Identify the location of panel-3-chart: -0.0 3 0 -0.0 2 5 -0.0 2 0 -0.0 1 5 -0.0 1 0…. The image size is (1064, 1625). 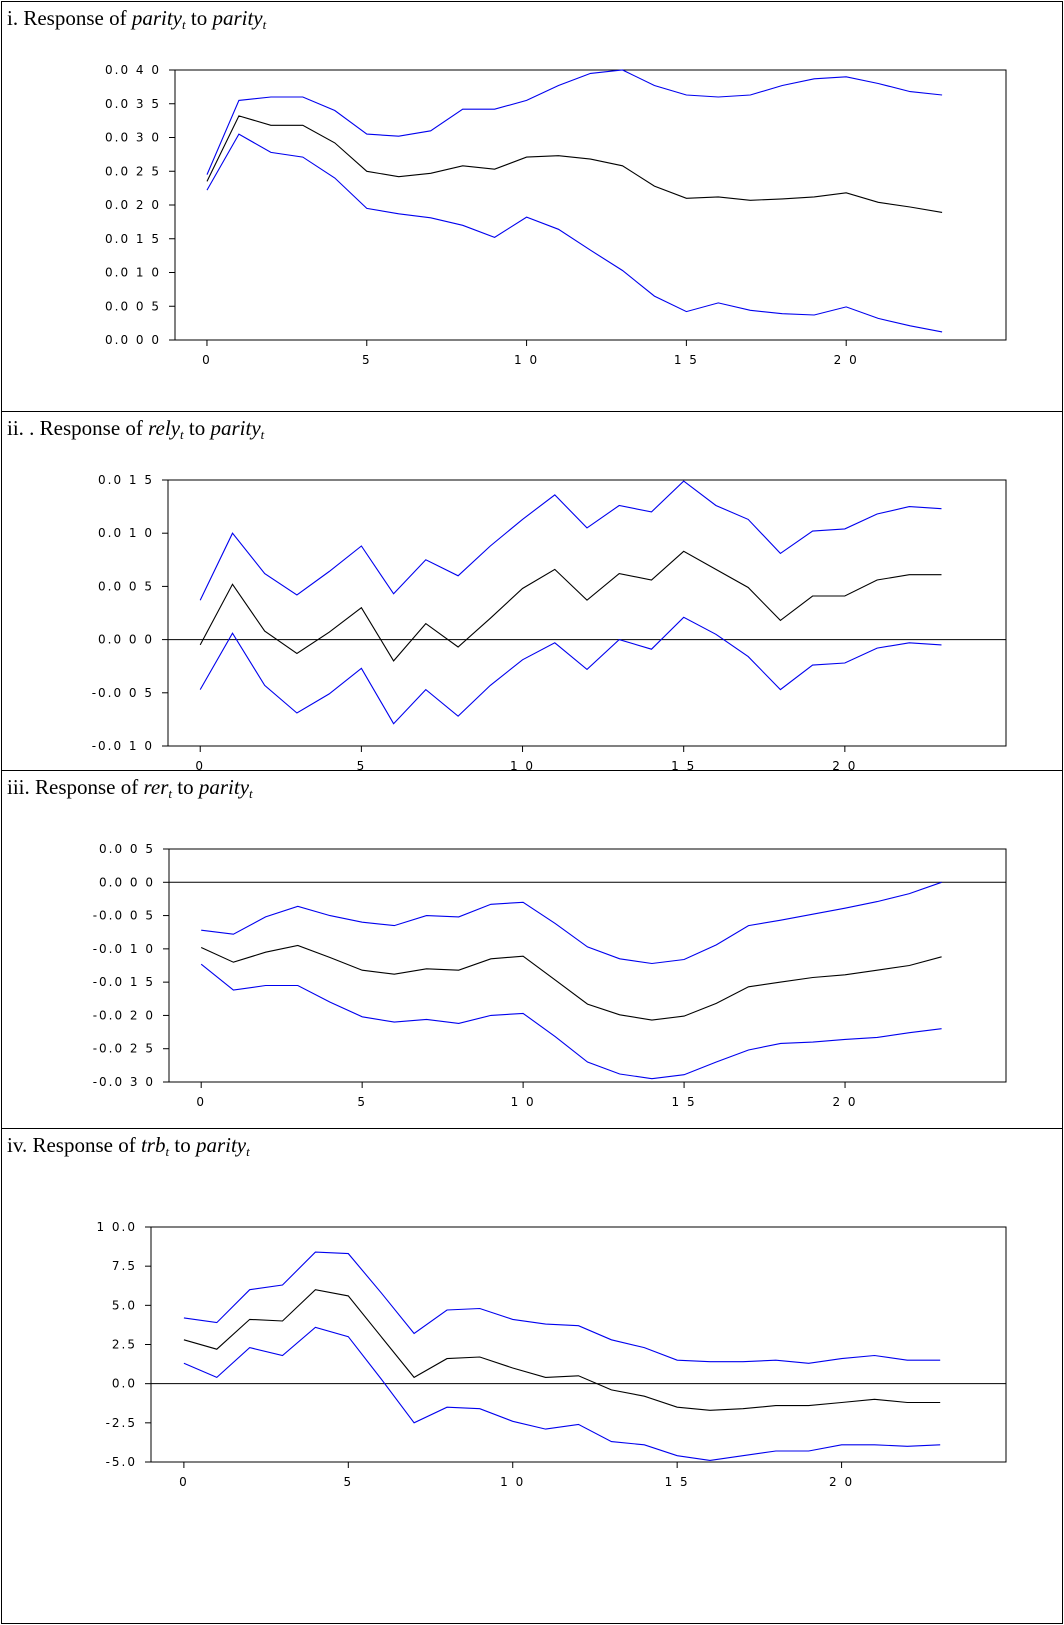
(550, 975).